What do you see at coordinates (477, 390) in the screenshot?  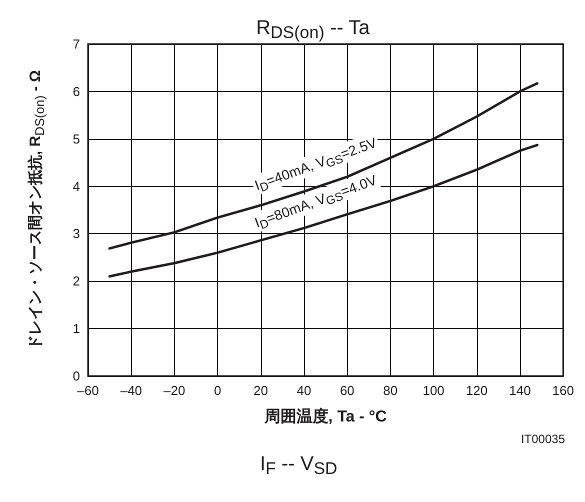 I see `x-tick-label: 120` at bounding box center [477, 390].